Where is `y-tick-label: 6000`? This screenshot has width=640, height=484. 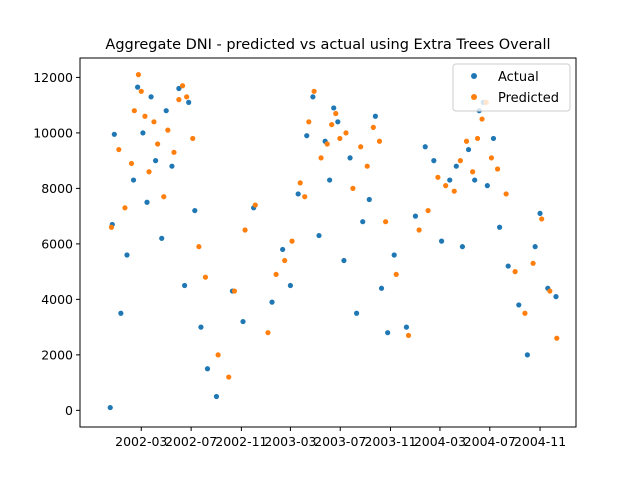
y-tick-label: 6000 is located at coordinates (57, 243).